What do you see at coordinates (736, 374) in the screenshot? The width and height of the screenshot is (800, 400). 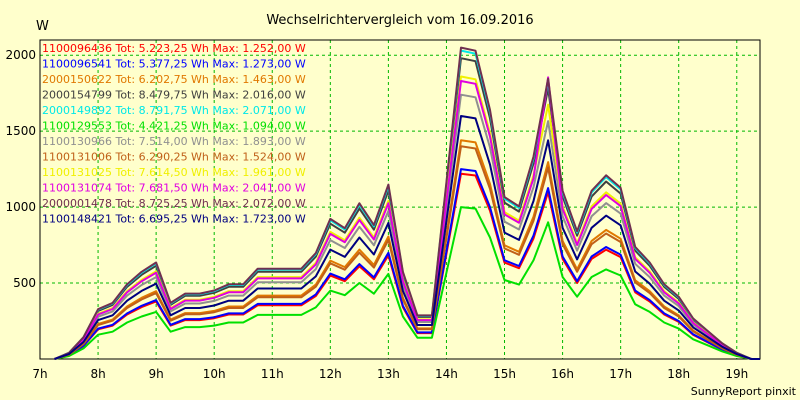 I see `x-tick-label: 19h` at bounding box center [736, 374].